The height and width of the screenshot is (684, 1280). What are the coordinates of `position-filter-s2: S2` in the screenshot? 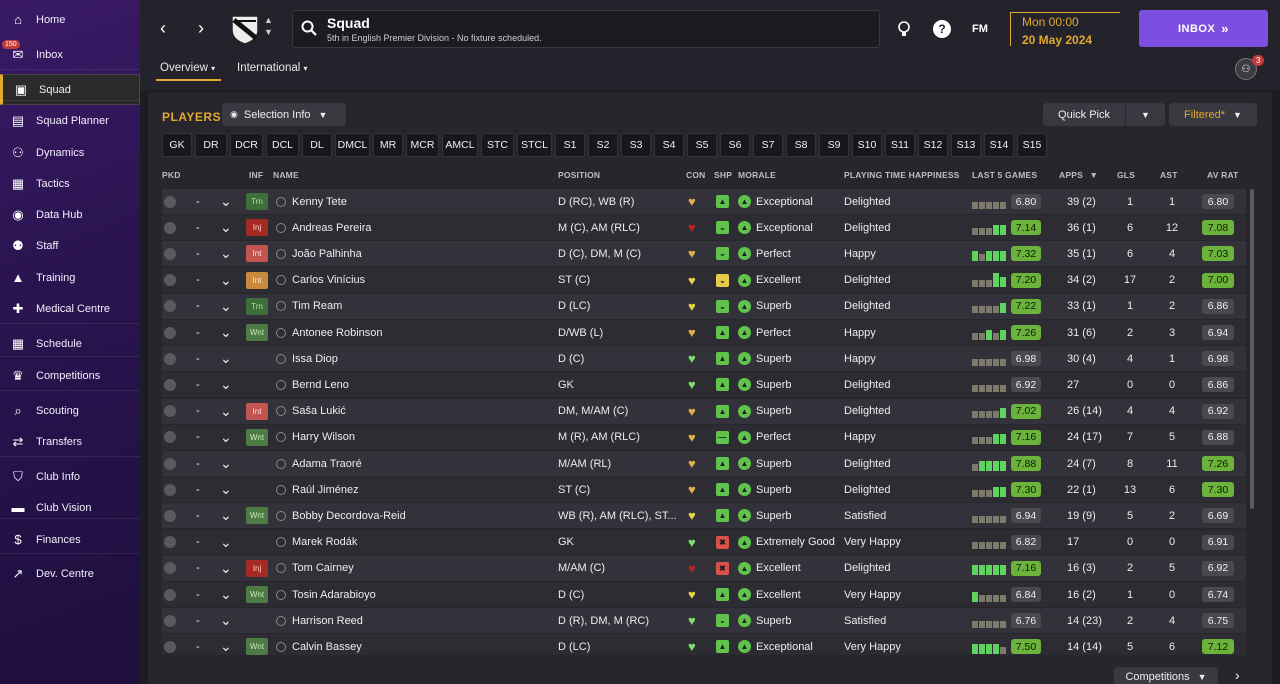 It's located at (603, 145).